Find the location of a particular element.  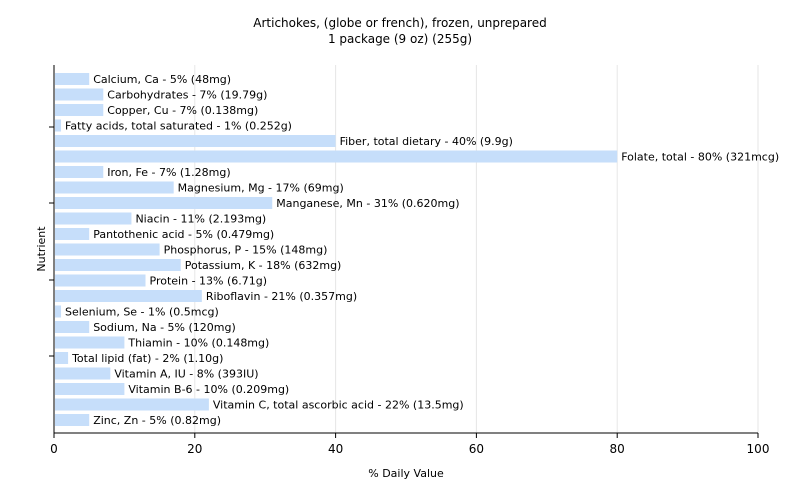

bar-label: Copper, Cu - 7% (0.138mg) is located at coordinates (182, 110).